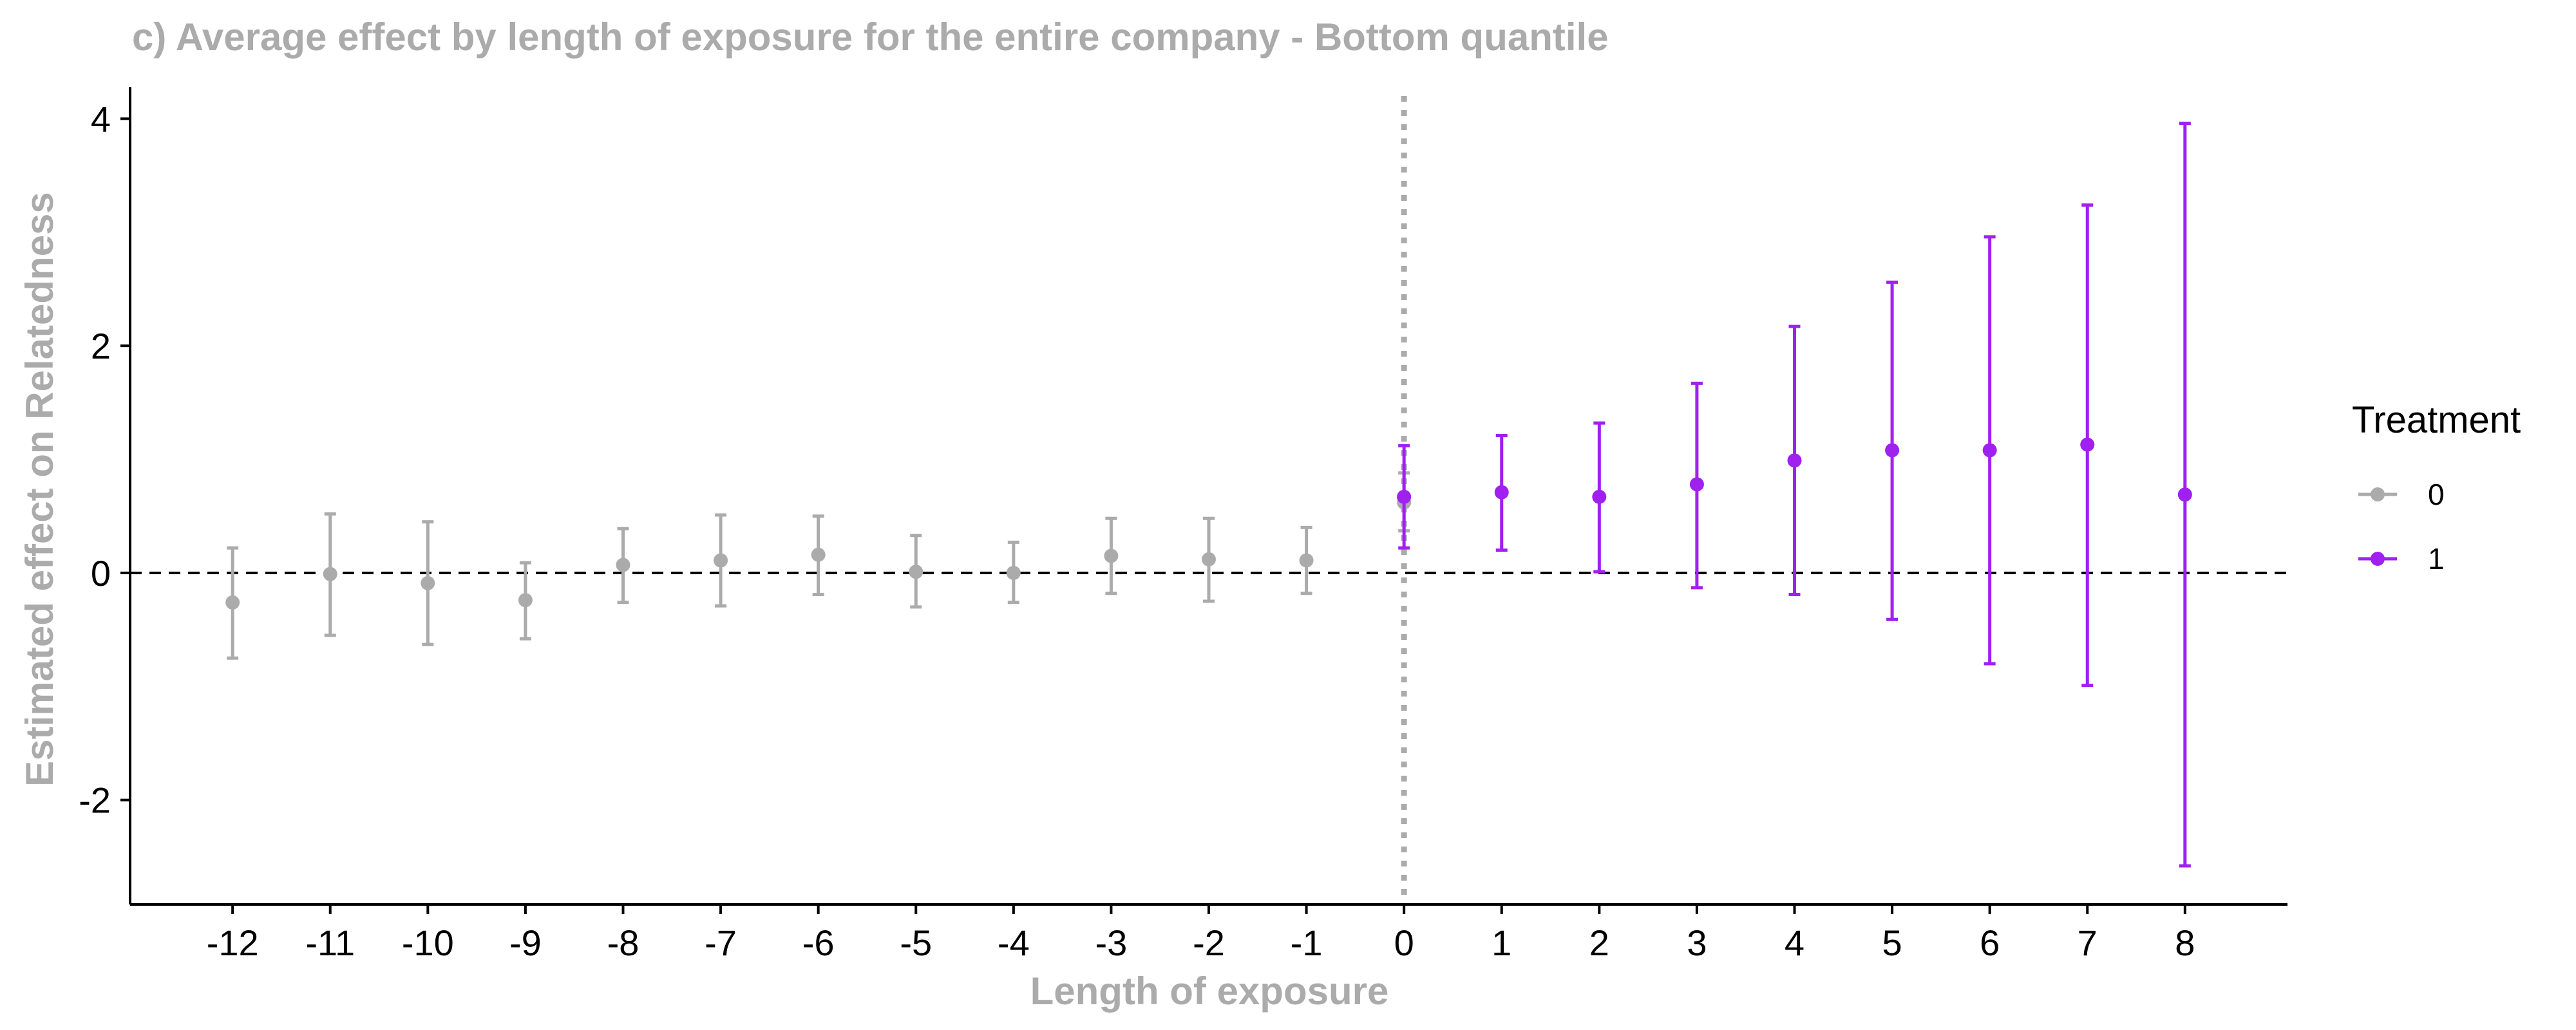  What do you see at coordinates (721, 943) in the screenshot?
I see `x-tick-label: -7` at bounding box center [721, 943].